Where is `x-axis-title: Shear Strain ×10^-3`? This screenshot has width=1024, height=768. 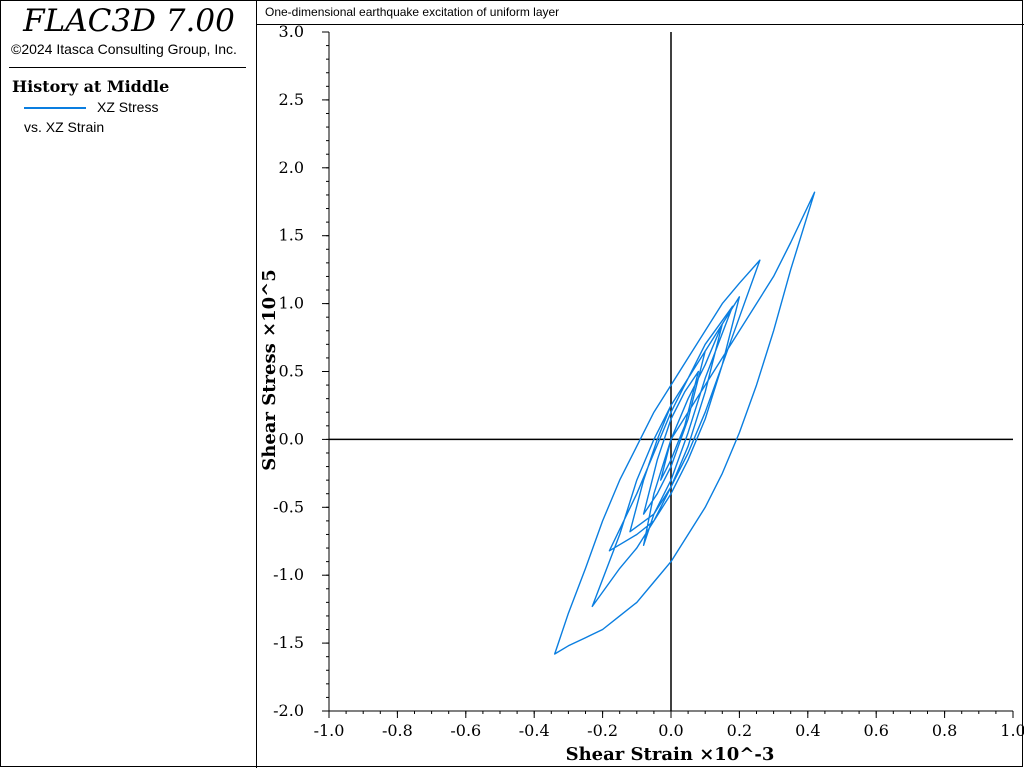 x-axis-title: Shear Strain ×10^-3 is located at coordinates (670, 754).